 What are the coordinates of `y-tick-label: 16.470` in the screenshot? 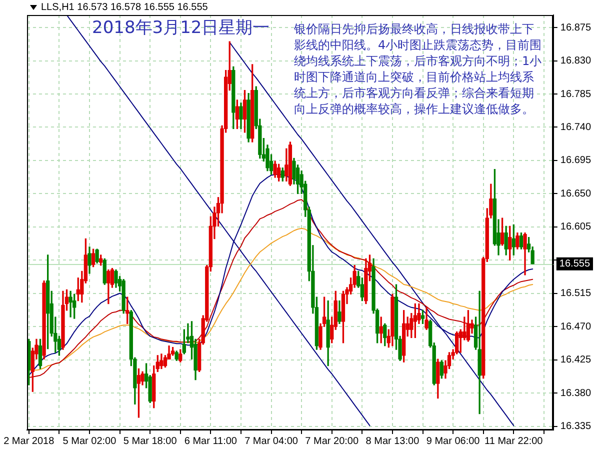 It's located at (576, 326).